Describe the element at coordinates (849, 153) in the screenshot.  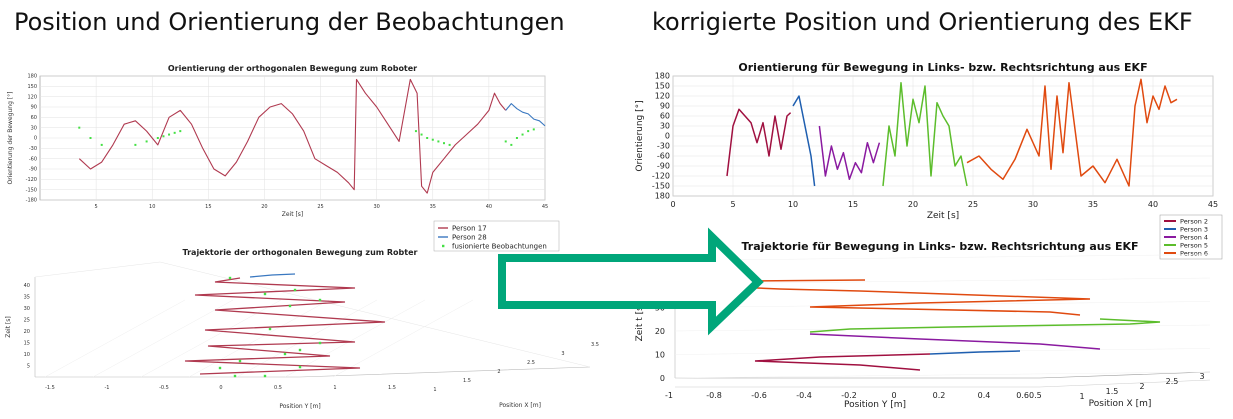
I see `series-person-4-line` at that location.